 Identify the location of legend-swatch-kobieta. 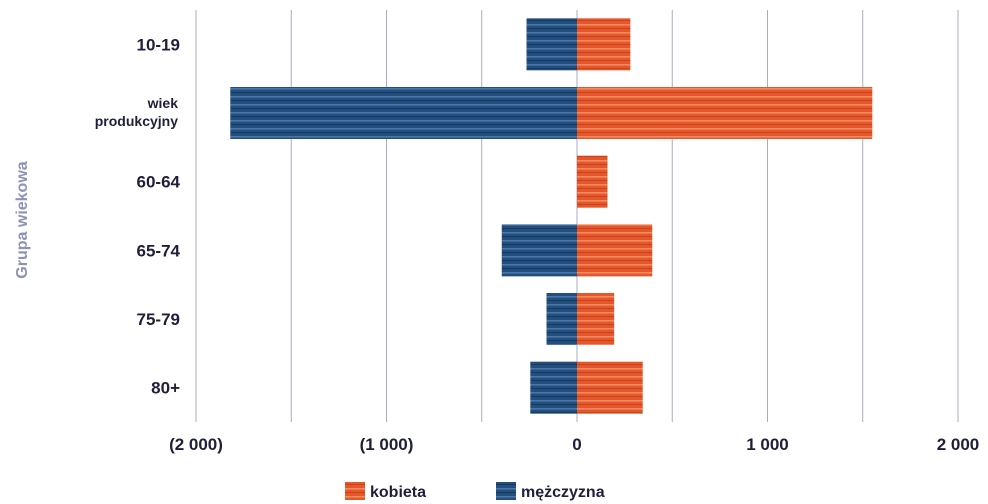
(355, 491).